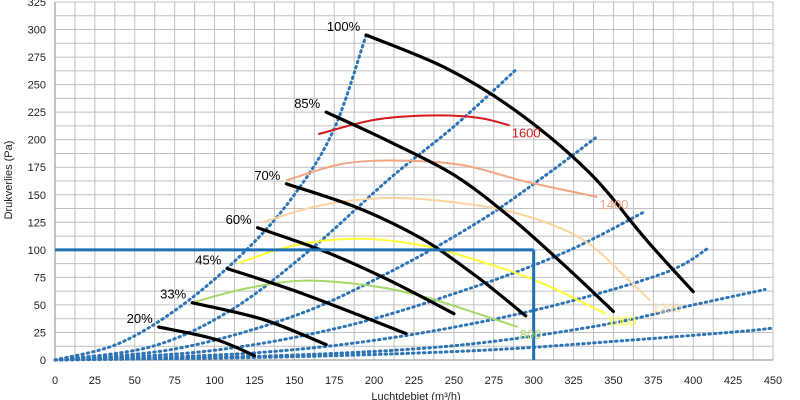 Image resolution: width=800 pixels, height=400 pixels. I want to click on y-tick-label: 0, so click(43, 361).